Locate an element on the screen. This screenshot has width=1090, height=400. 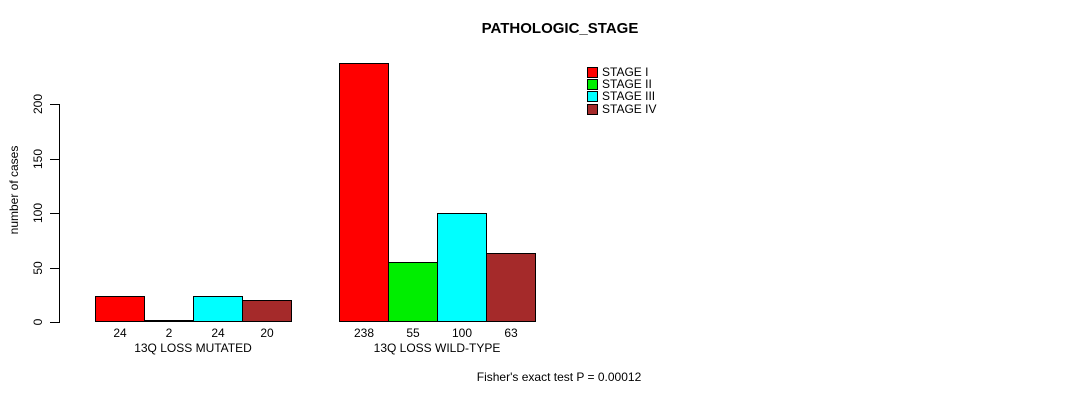
legend-swatch-stage-ii is located at coordinates (592, 85).